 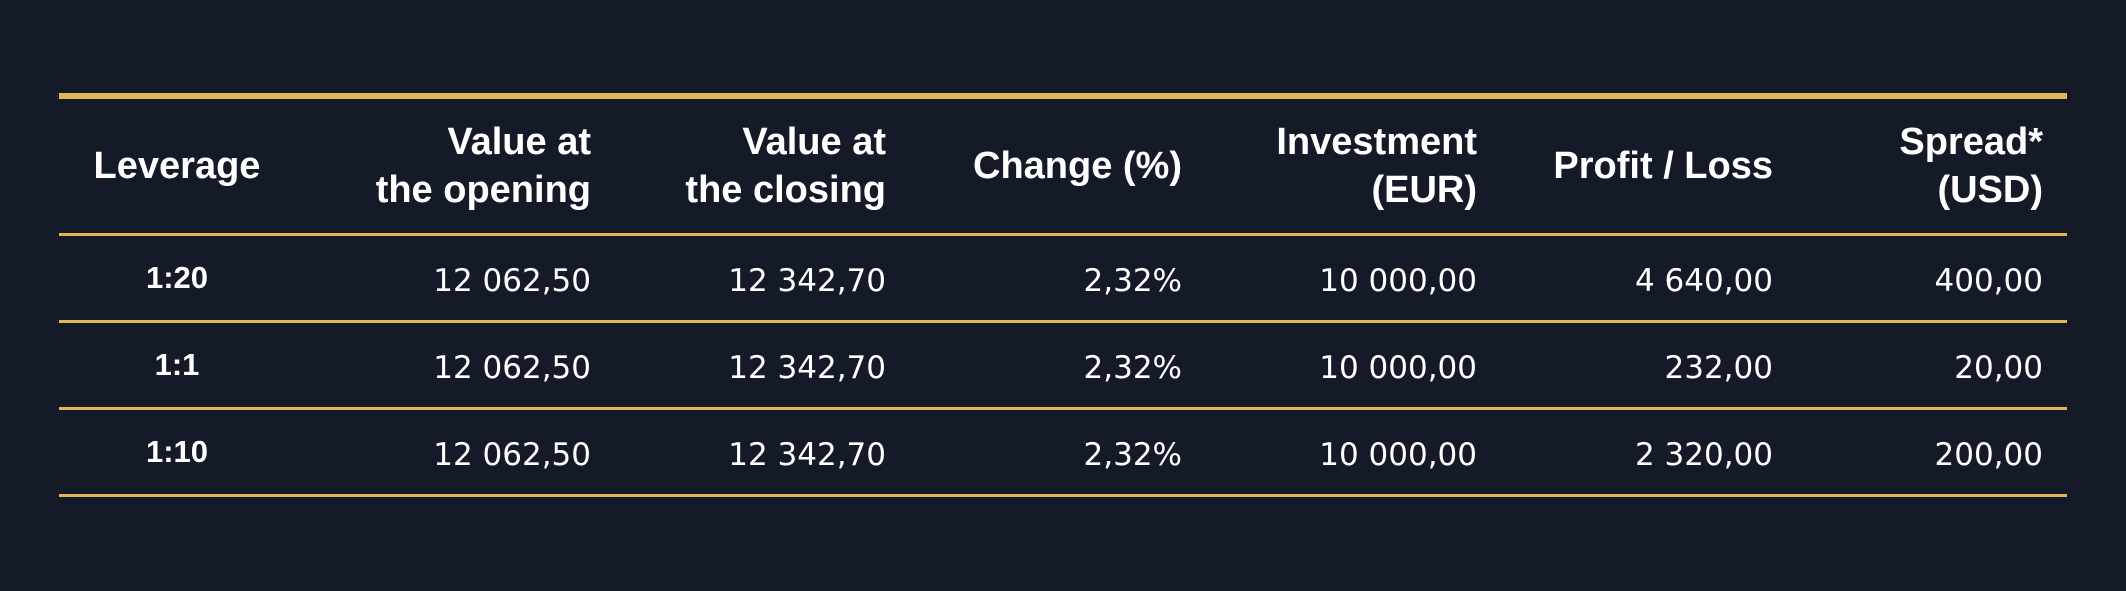 I want to click on header-value-closing-line-1: Value at, so click(x=814, y=142).